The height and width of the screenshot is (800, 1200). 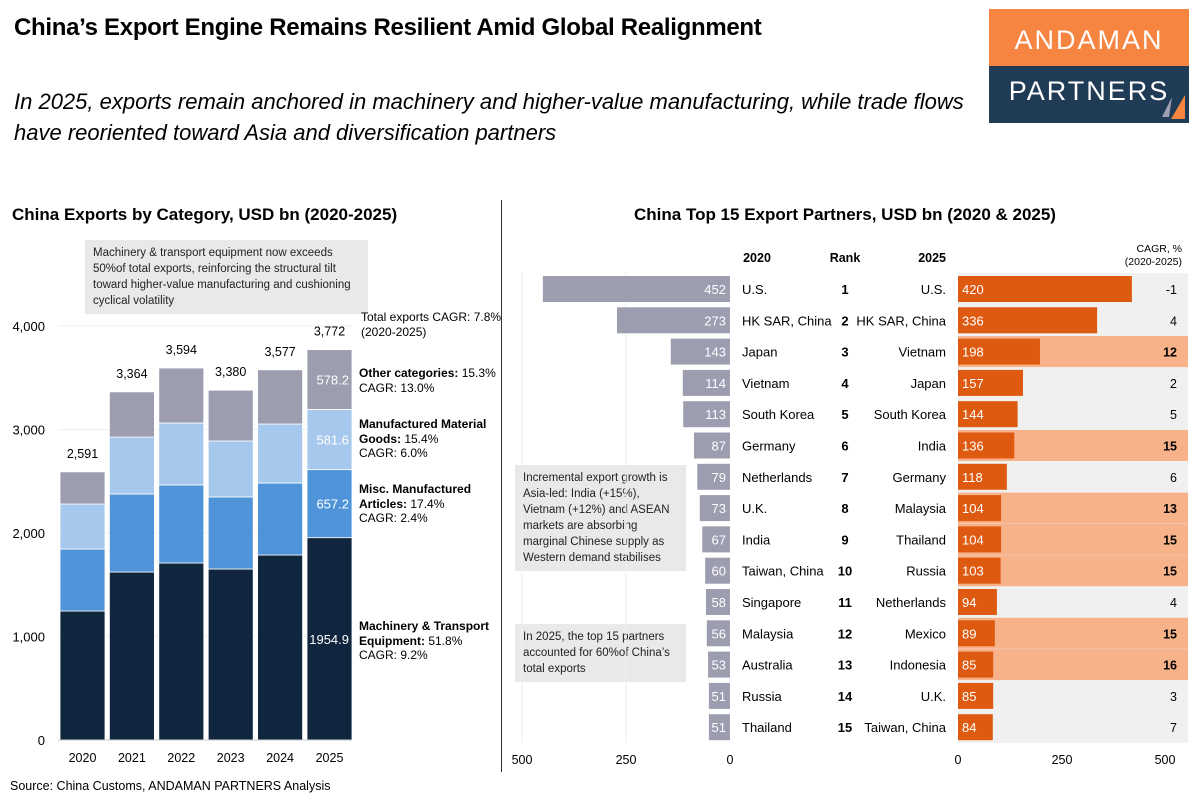 What do you see at coordinates (969, 602) in the screenshot?
I see `value-2025: 94` at bounding box center [969, 602].